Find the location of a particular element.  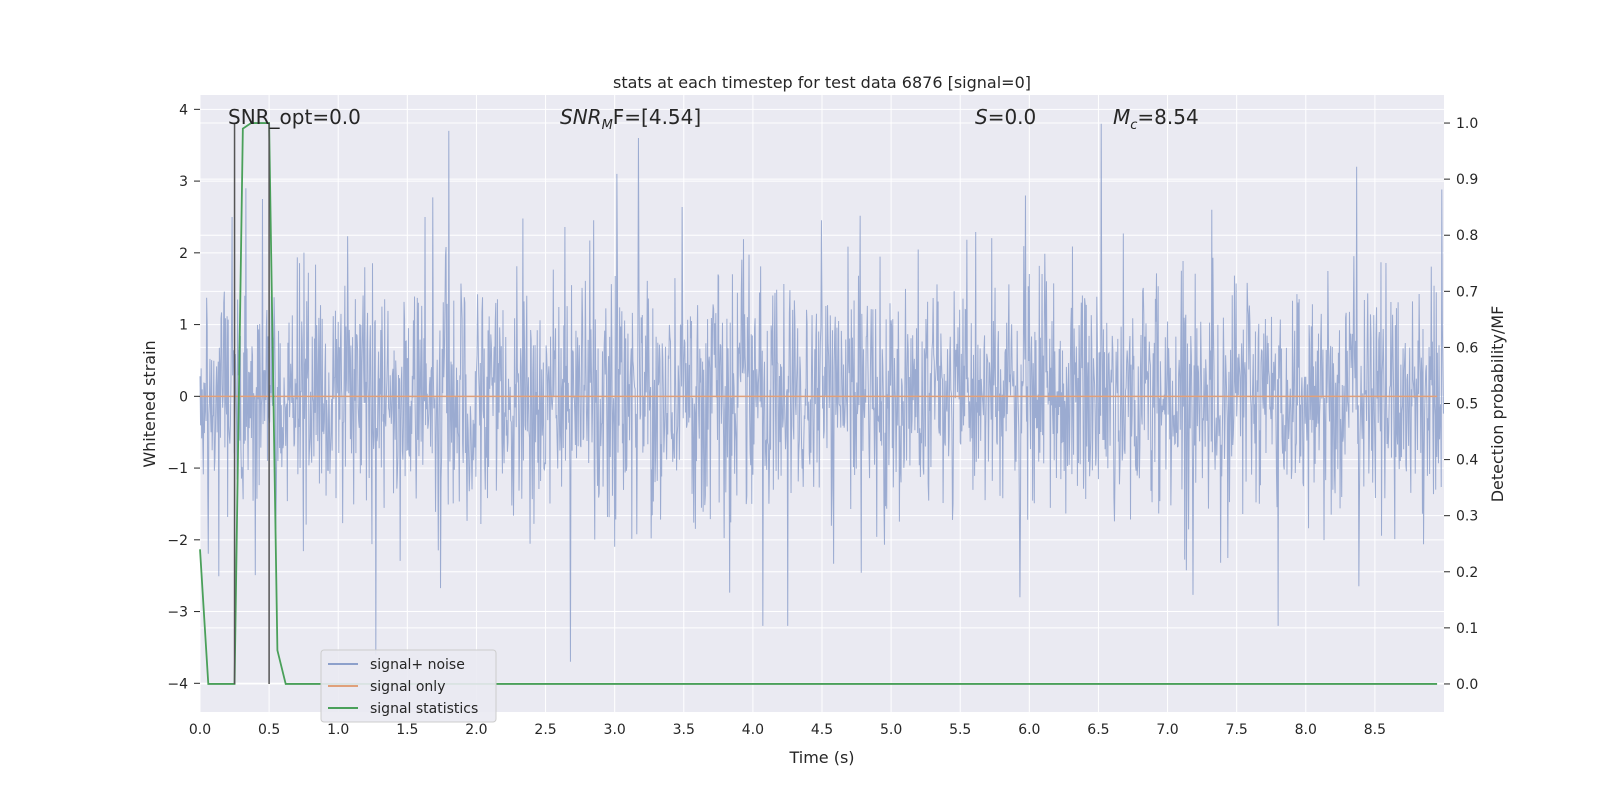

y-left-tick-label: −1 is located at coordinates (177, 469).